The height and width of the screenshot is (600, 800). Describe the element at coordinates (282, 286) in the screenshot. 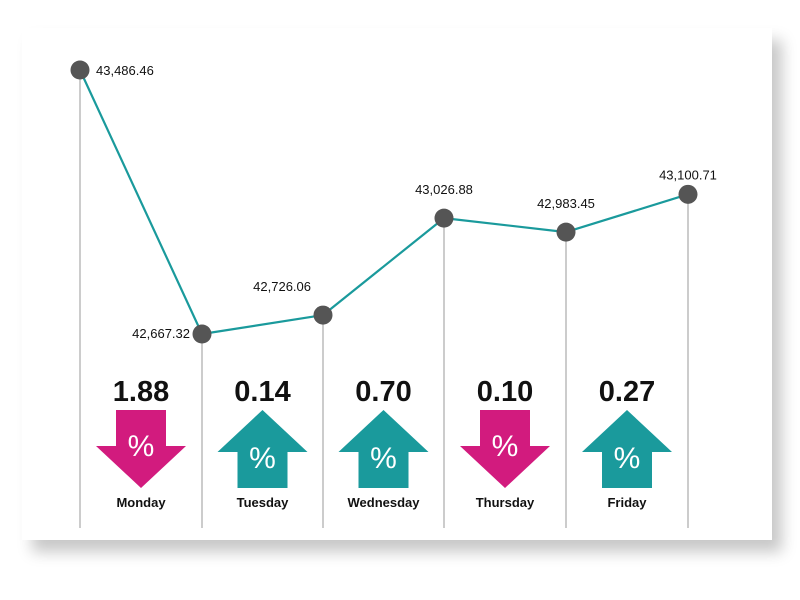

I see `value-label-2: 42,726.06` at that location.